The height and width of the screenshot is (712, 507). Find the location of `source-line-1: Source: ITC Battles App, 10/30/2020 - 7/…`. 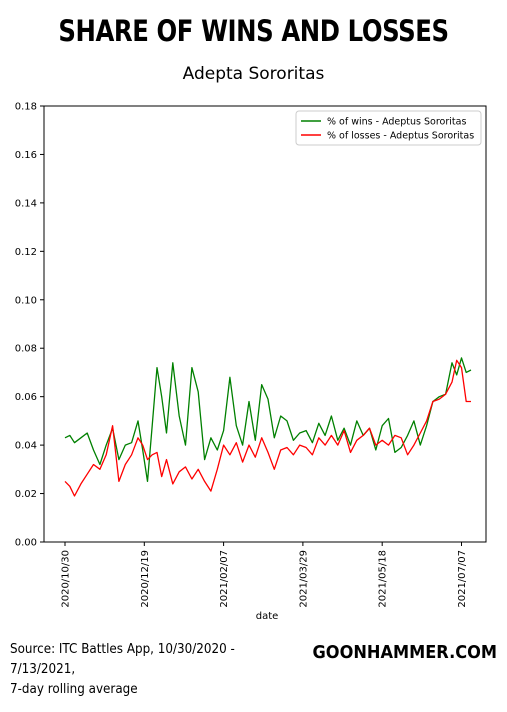

source-line-1: Source: ITC Battles App, 10/30/2020 - 7/… is located at coordinates (122, 659).